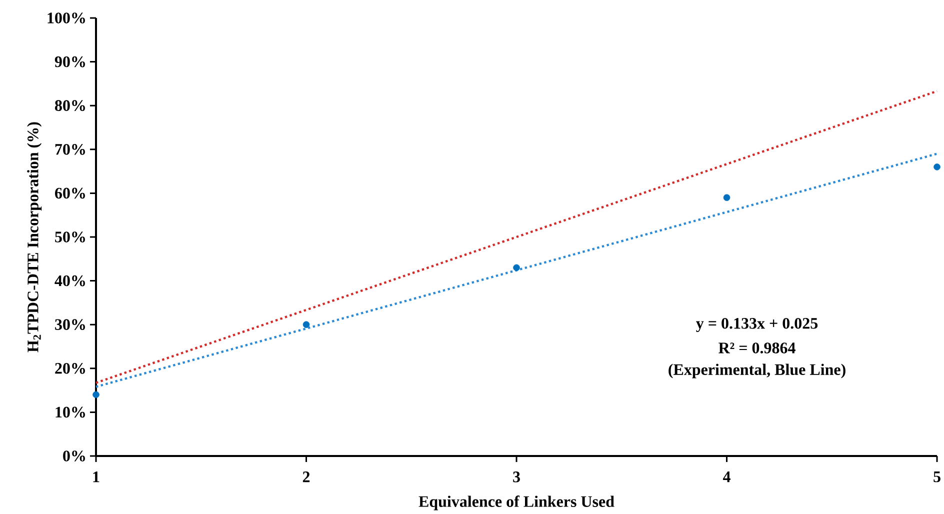 This screenshot has width=944, height=514. What do you see at coordinates (66, 18) in the screenshot?
I see `y-tick-label: 100%` at bounding box center [66, 18].